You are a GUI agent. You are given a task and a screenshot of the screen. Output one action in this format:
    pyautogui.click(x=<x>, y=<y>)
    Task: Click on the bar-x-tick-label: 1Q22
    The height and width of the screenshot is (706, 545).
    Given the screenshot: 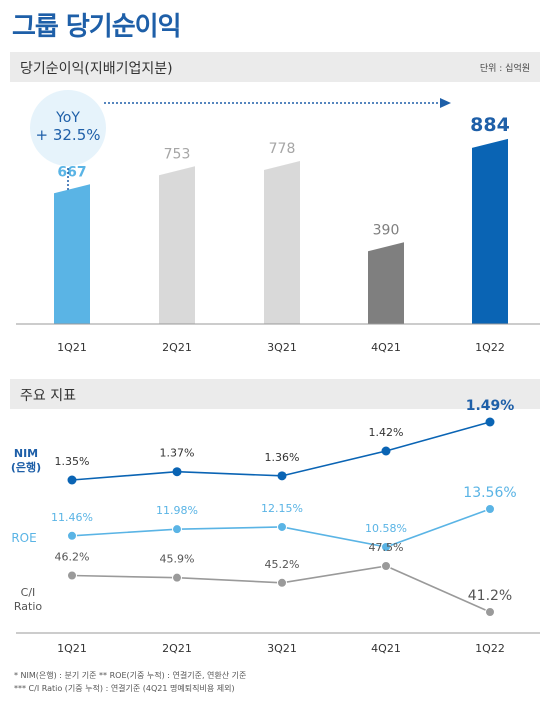 What is the action you would take?
    pyautogui.click(x=490, y=347)
    